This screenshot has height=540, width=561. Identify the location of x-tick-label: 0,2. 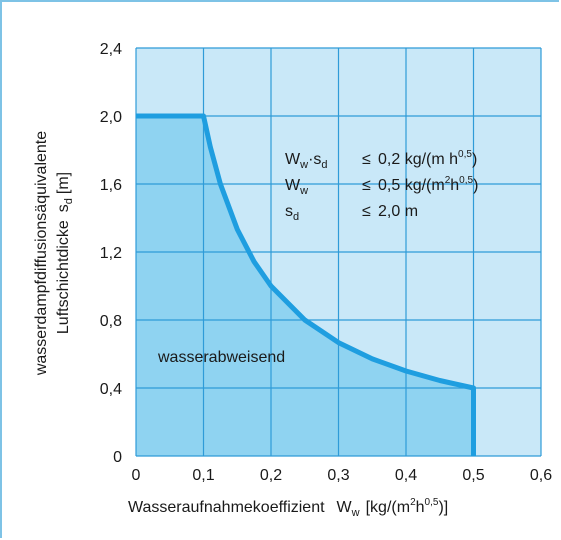
(271, 475).